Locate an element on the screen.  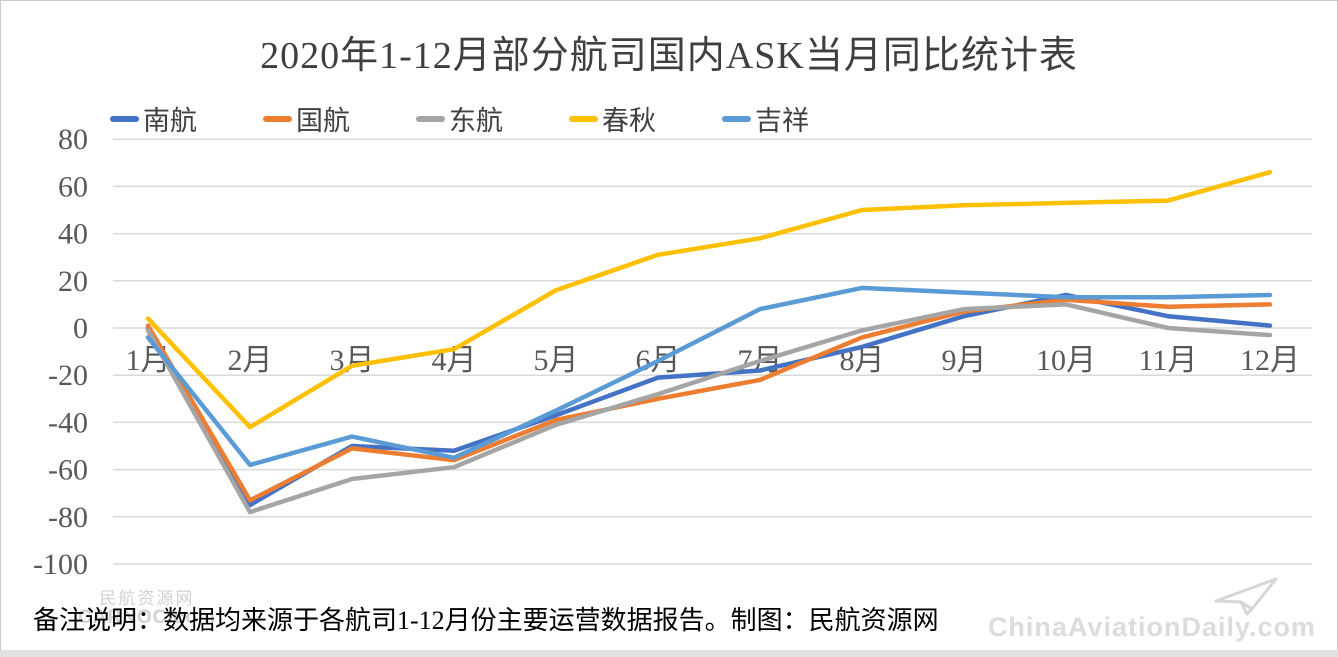
x-tick-label: 2月 is located at coordinates (250, 360).